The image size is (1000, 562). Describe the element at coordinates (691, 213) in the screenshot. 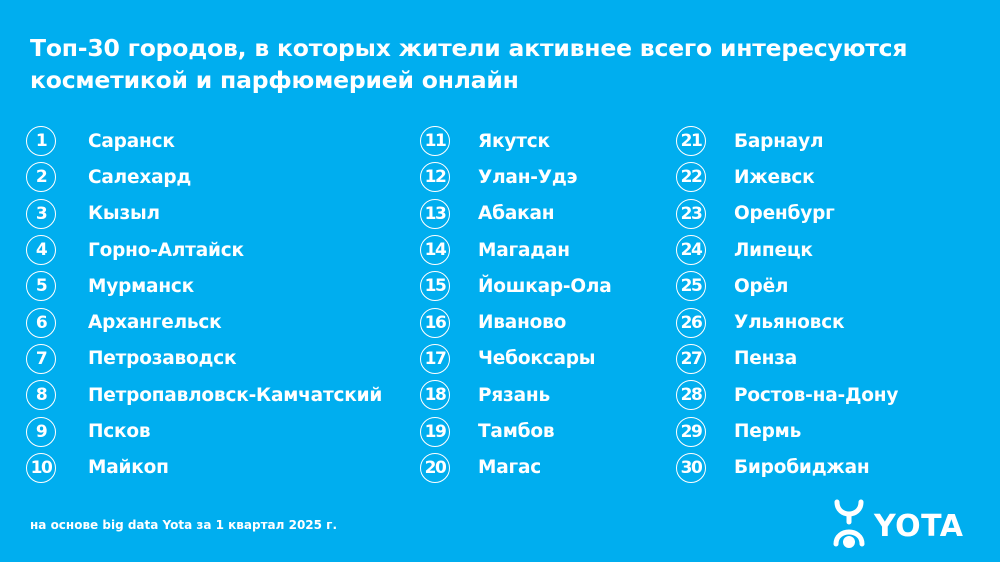

I see `rank-badge: 23` at that location.